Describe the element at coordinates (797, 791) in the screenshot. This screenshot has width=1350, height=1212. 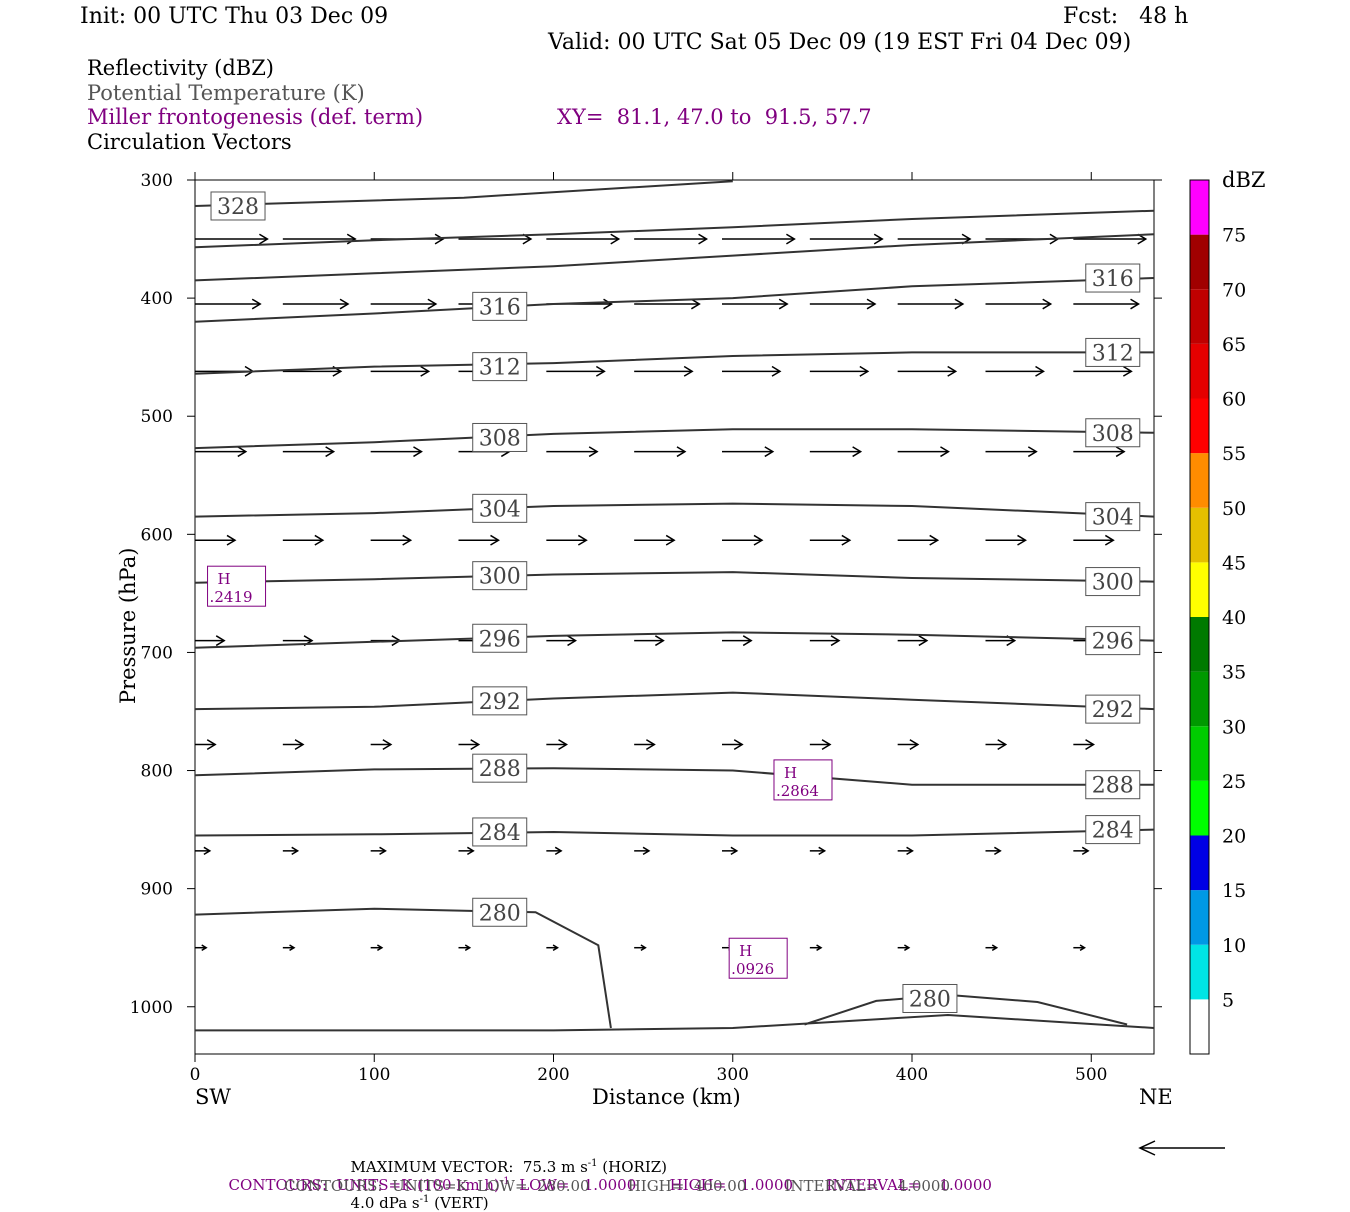
I see `frontogenesis-max-value: .2864` at that location.